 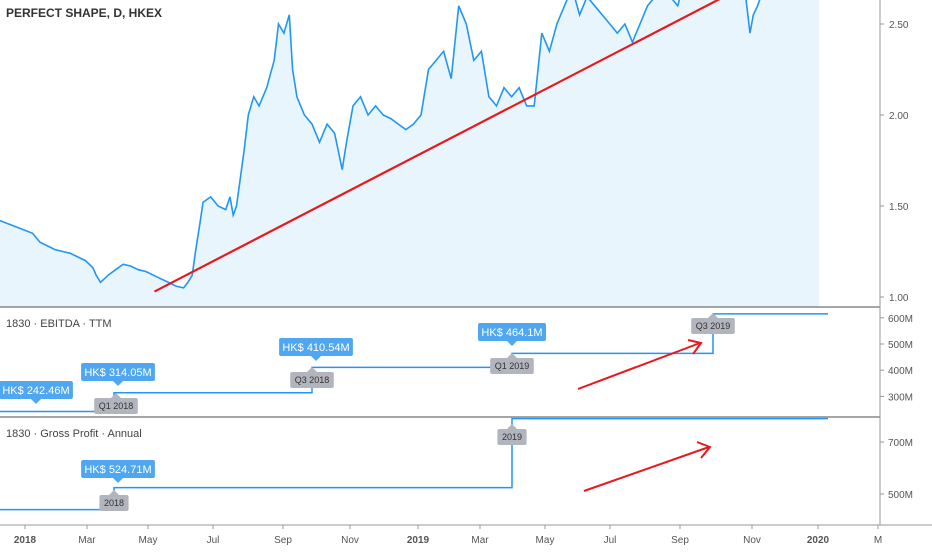 I want to click on time-tick-label: M, so click(x=878, y=540).